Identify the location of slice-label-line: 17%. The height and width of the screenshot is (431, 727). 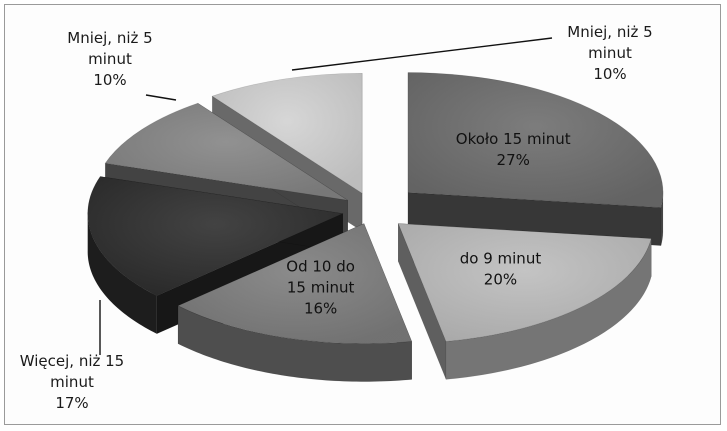
(71, 403).